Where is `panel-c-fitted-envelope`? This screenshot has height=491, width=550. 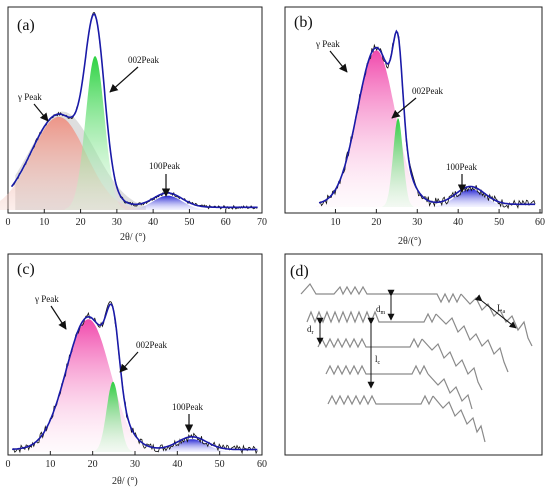
panel-c-fitted-envelope is located at coordinates (135, 377).